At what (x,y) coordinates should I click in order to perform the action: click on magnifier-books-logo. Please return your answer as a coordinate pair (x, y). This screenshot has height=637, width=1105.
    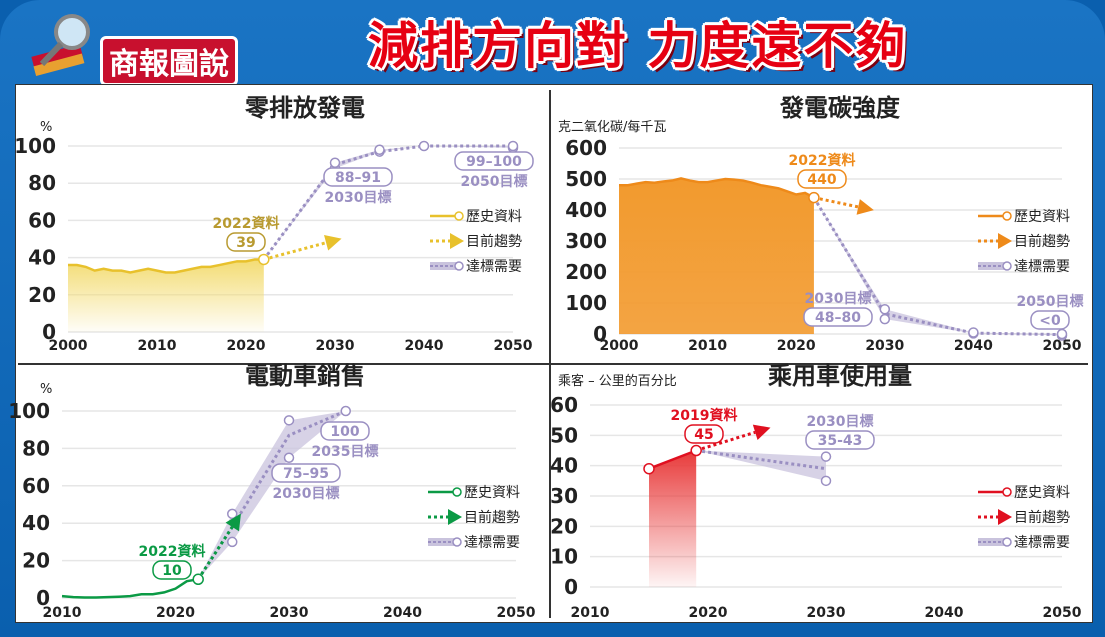
    Looking at the image, I should click on (60, 45).